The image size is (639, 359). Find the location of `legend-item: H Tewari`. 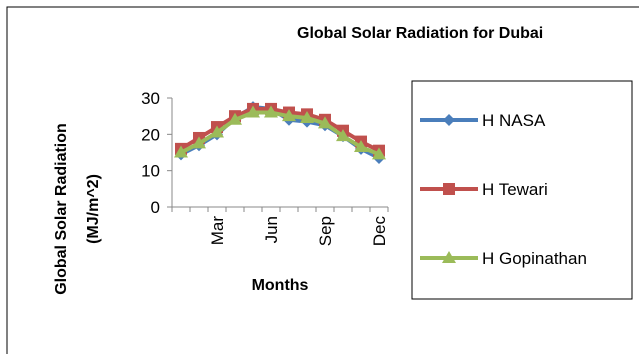

legend-item: H Tewari is located at coordinates (484, 189).